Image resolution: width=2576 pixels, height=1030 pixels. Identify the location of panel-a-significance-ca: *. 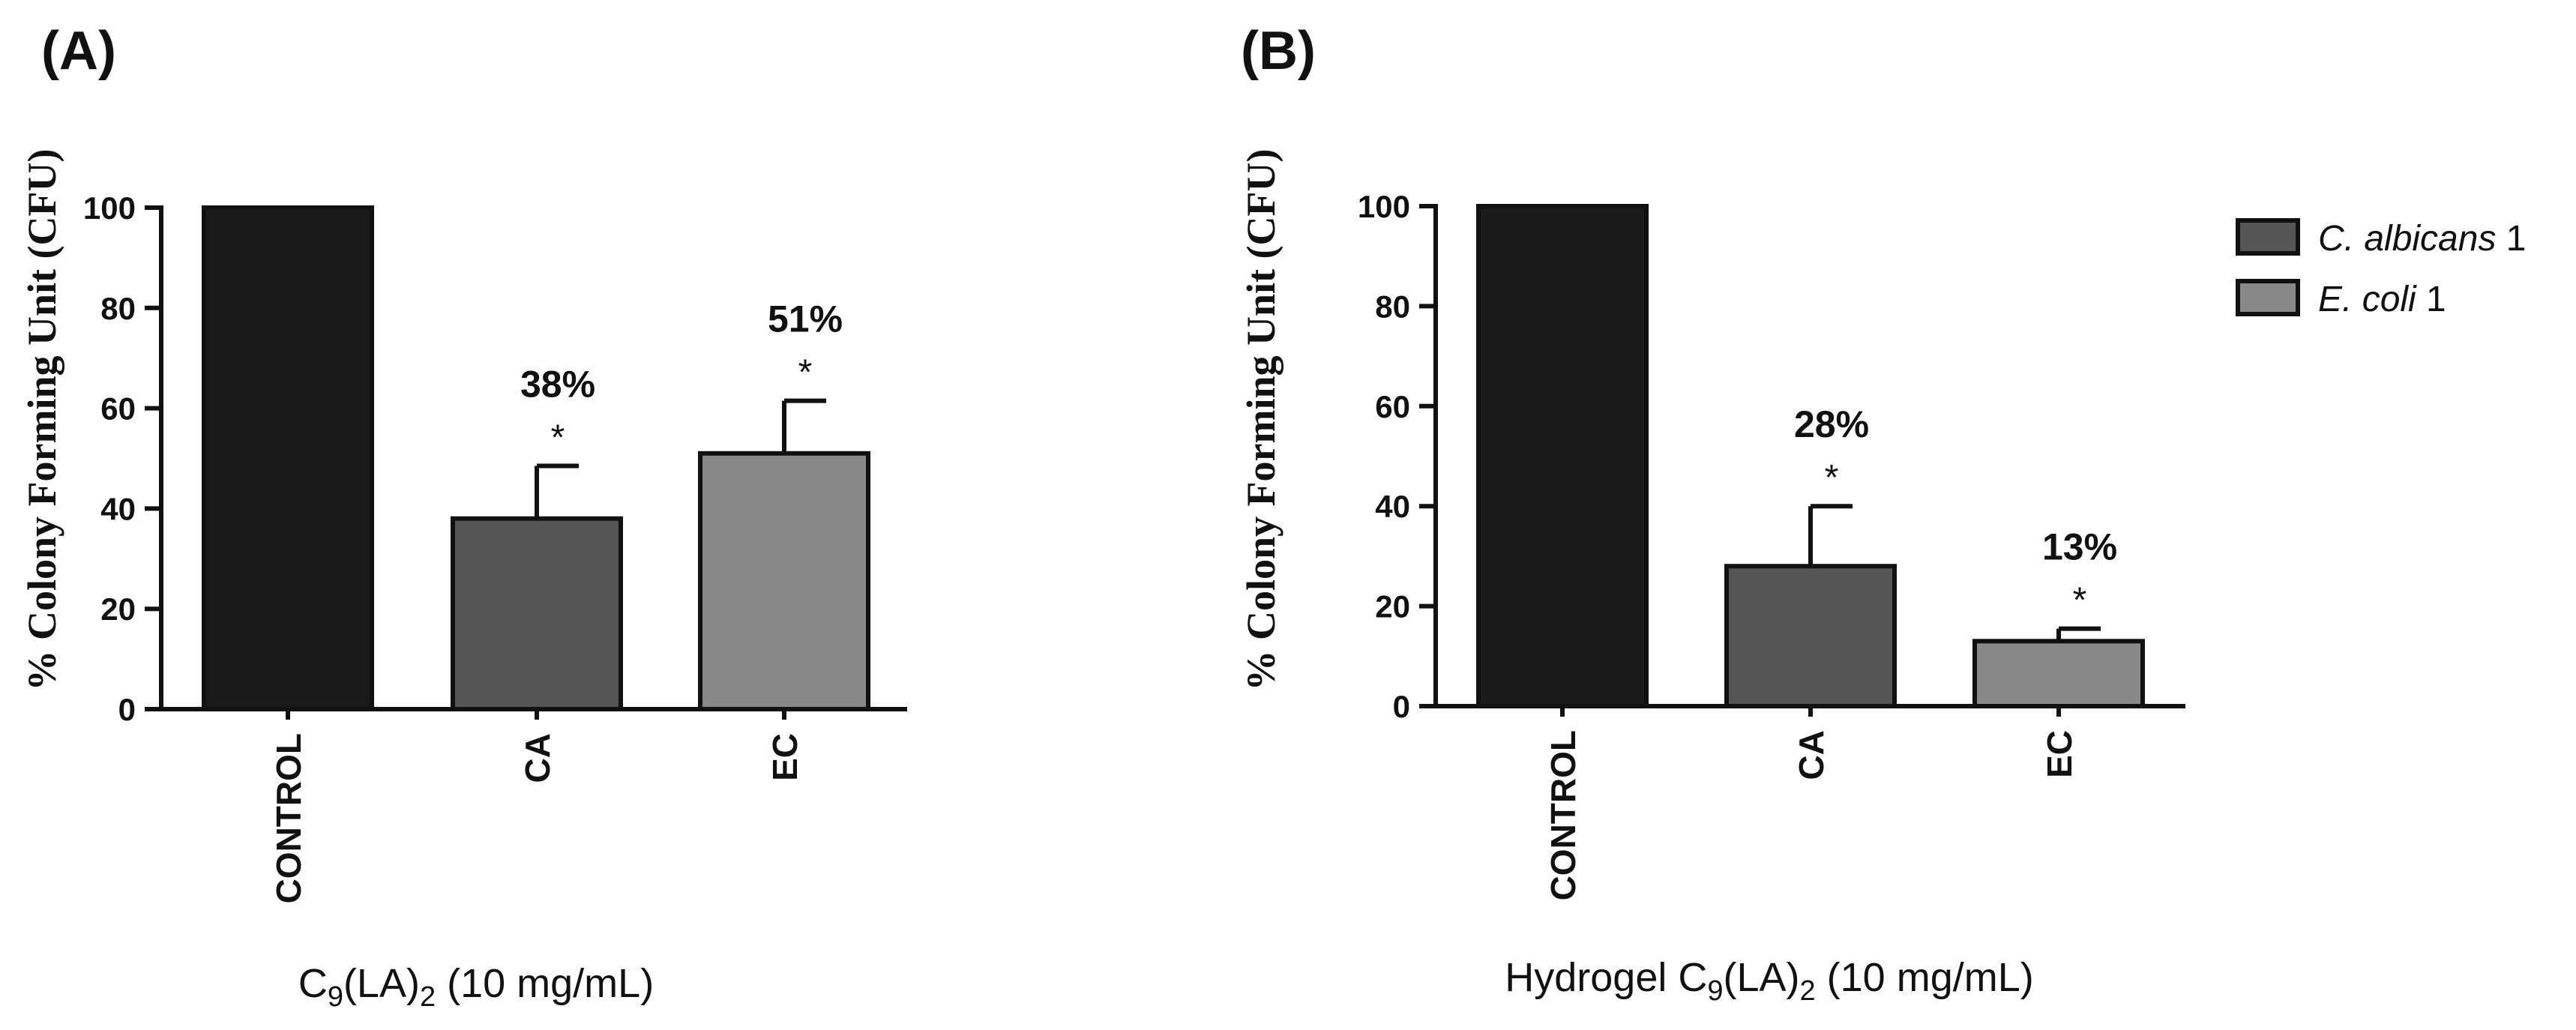
(558, 438).